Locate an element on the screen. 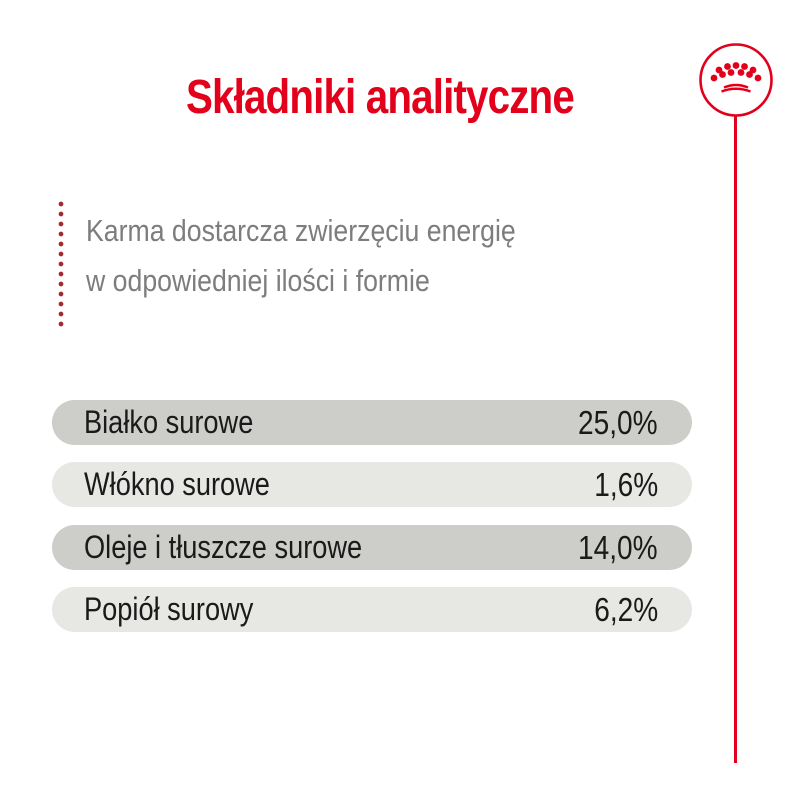 The image size is (800, 800). royal-canin-crown-icon is located at coordinates (736, 80).